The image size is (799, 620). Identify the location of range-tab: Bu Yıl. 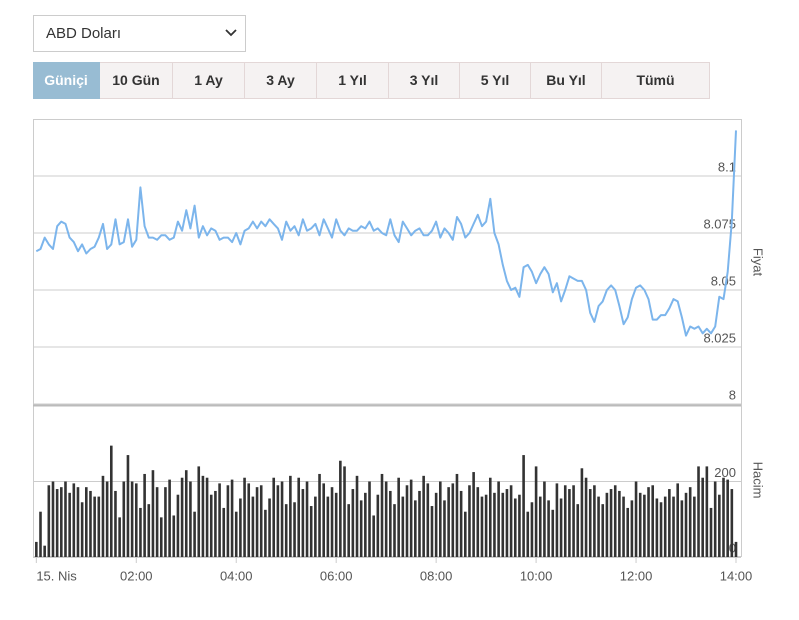
(566, 80).